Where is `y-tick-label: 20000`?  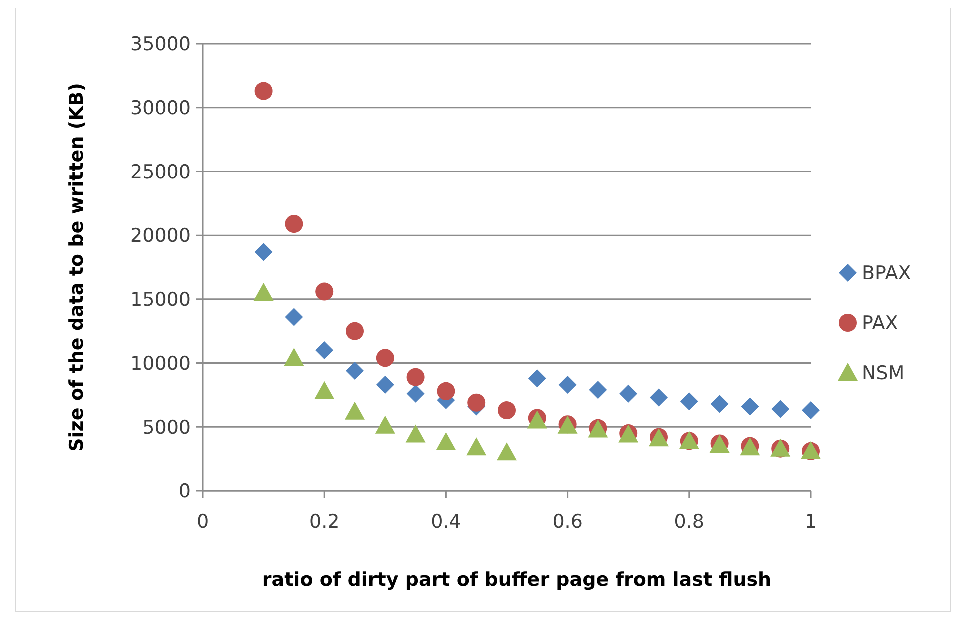 y-tick-label: 20000 is located at coordinates (160, 236).